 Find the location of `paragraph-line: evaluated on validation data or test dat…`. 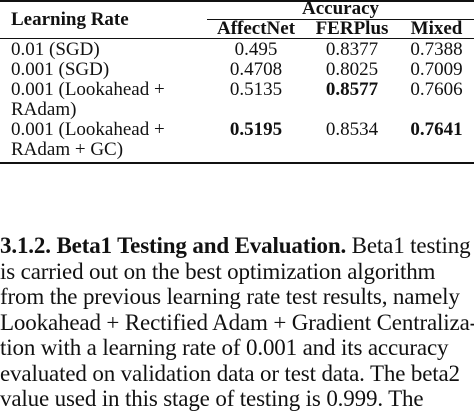

paragraph-line: evaluated on validation data or test dat… is located at coordinates (230, 373).